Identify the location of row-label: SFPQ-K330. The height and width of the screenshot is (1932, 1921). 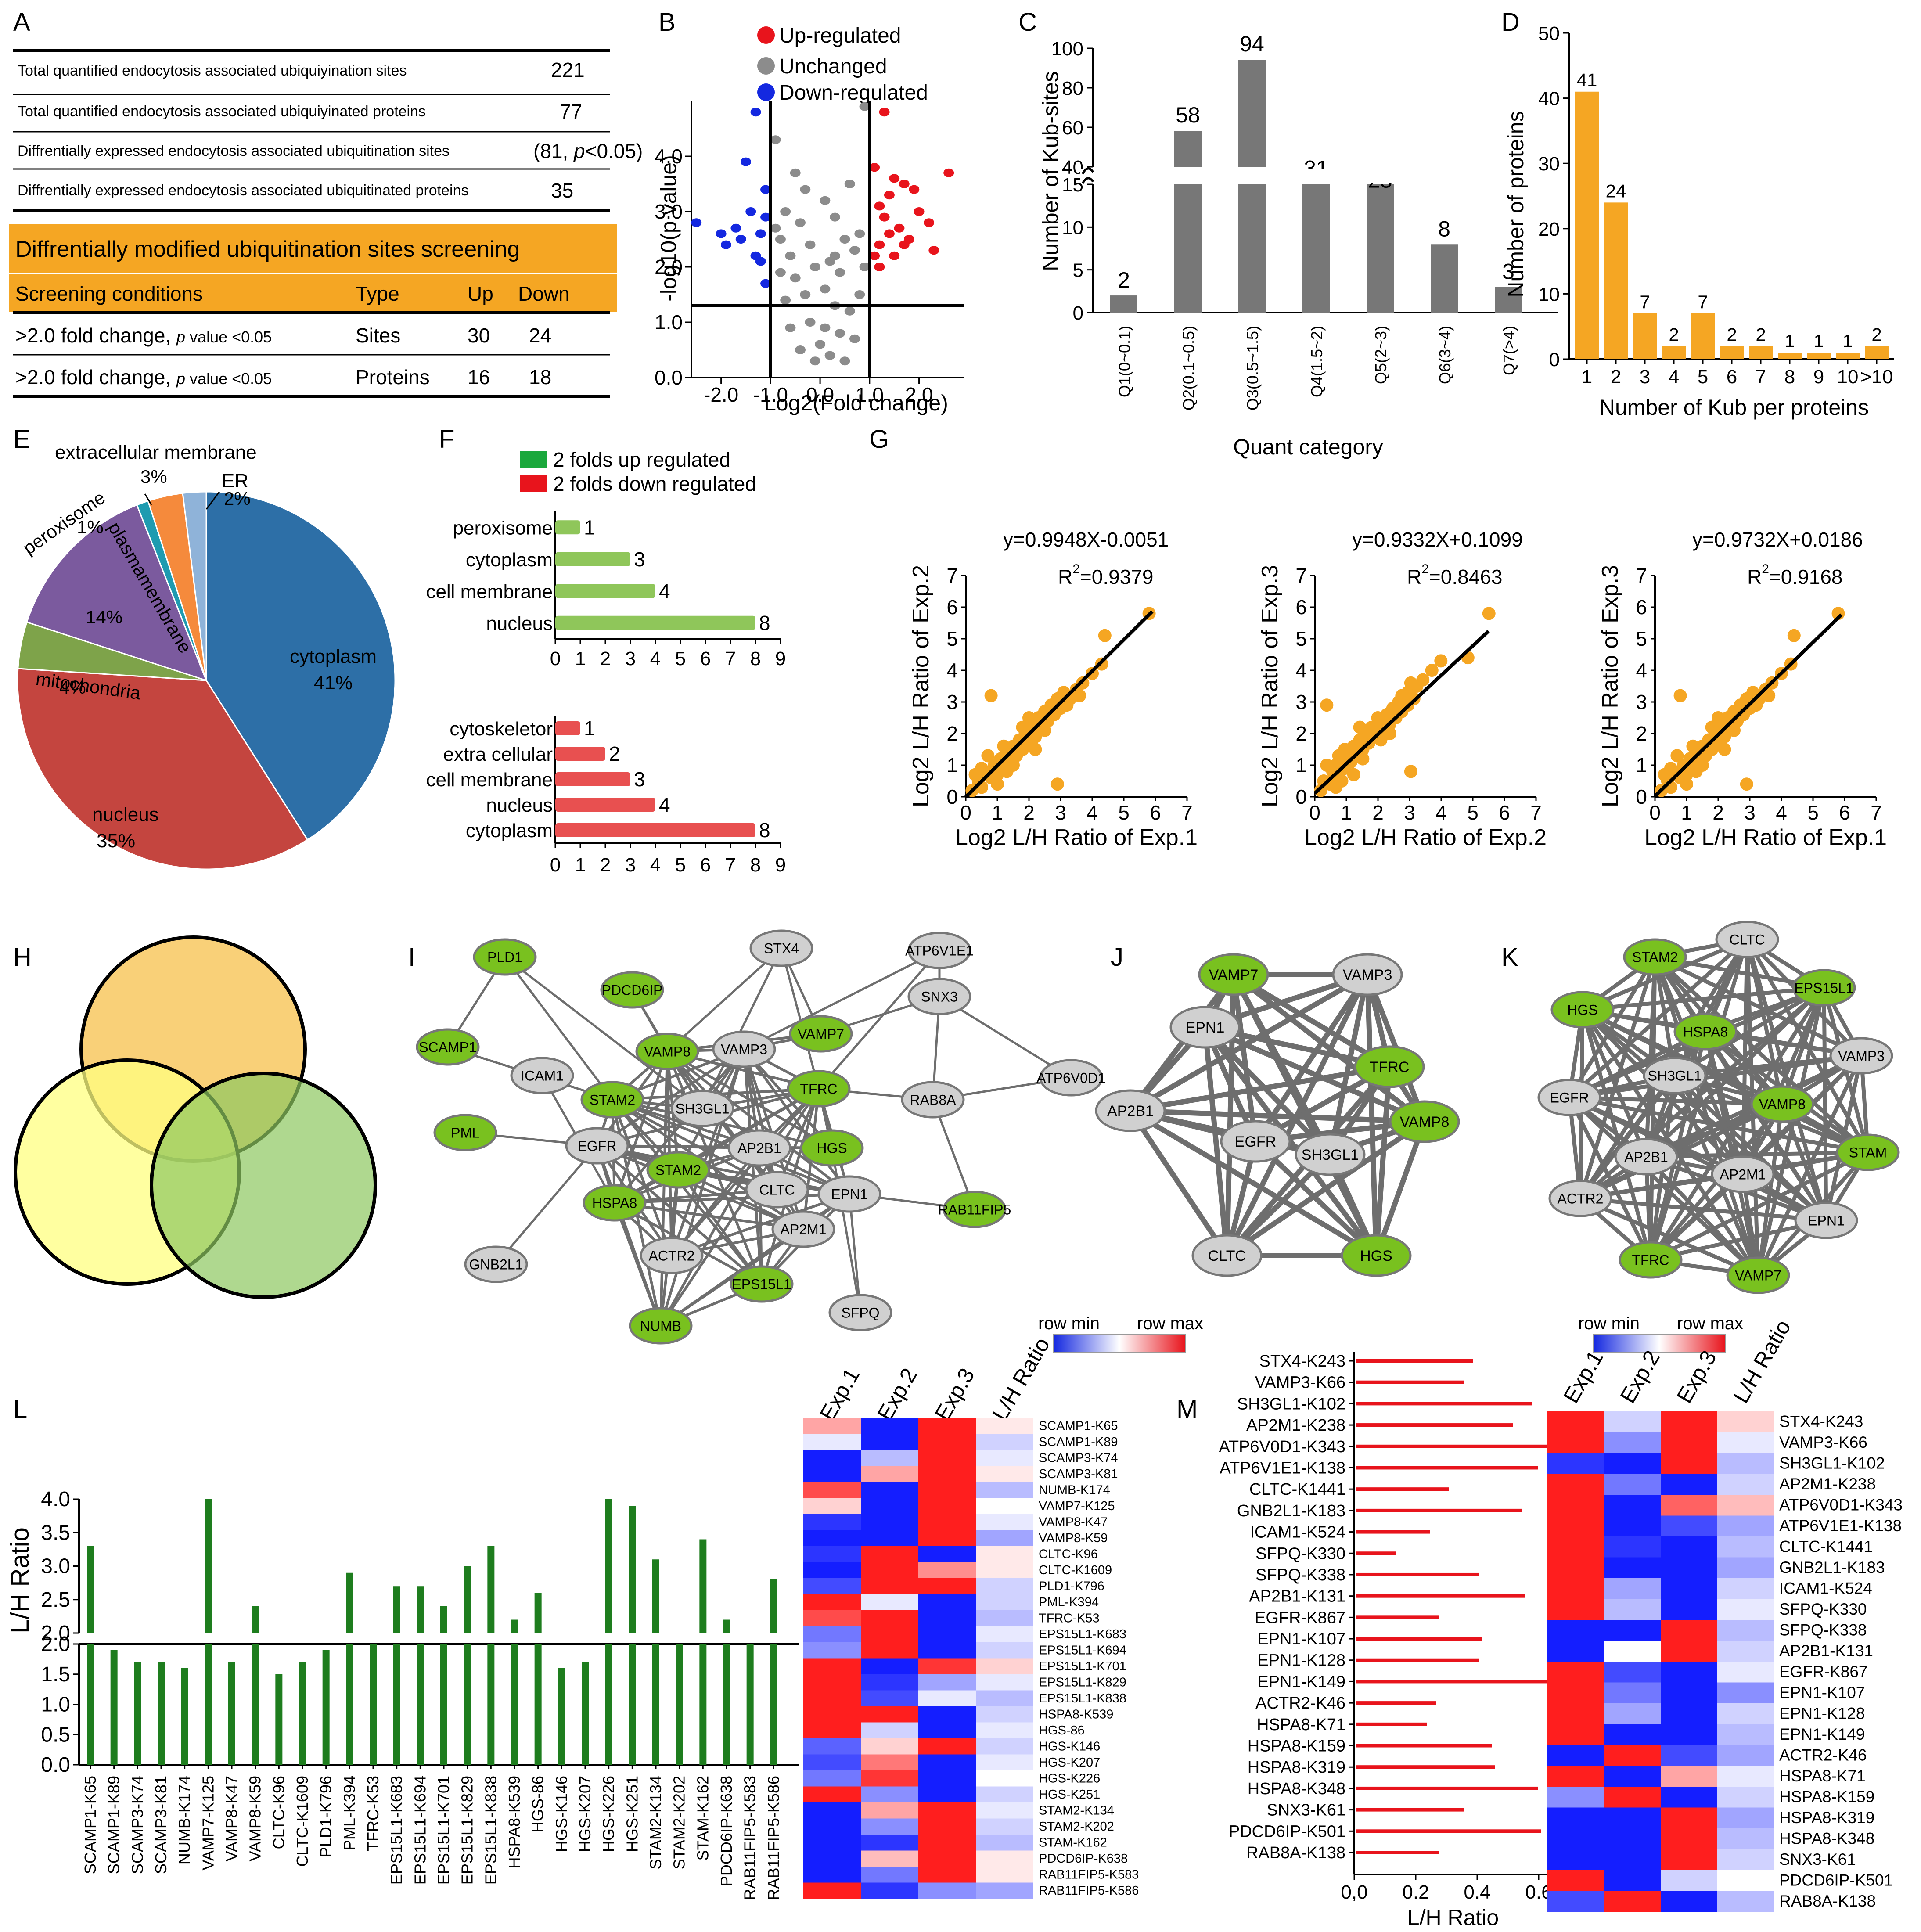
(1823, 1609).